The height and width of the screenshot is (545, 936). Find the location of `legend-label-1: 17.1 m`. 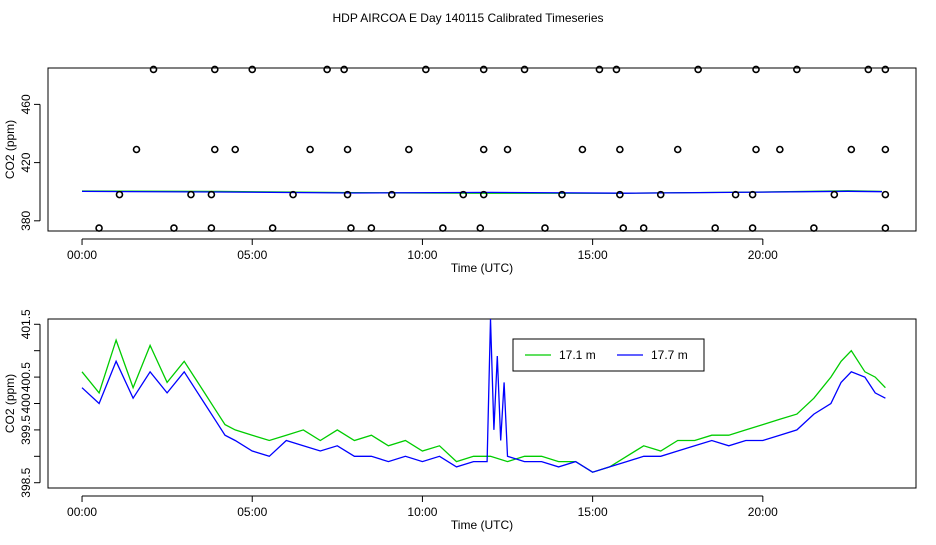

legend-label-1: 17.1 m is located at coordinates (577, 355).